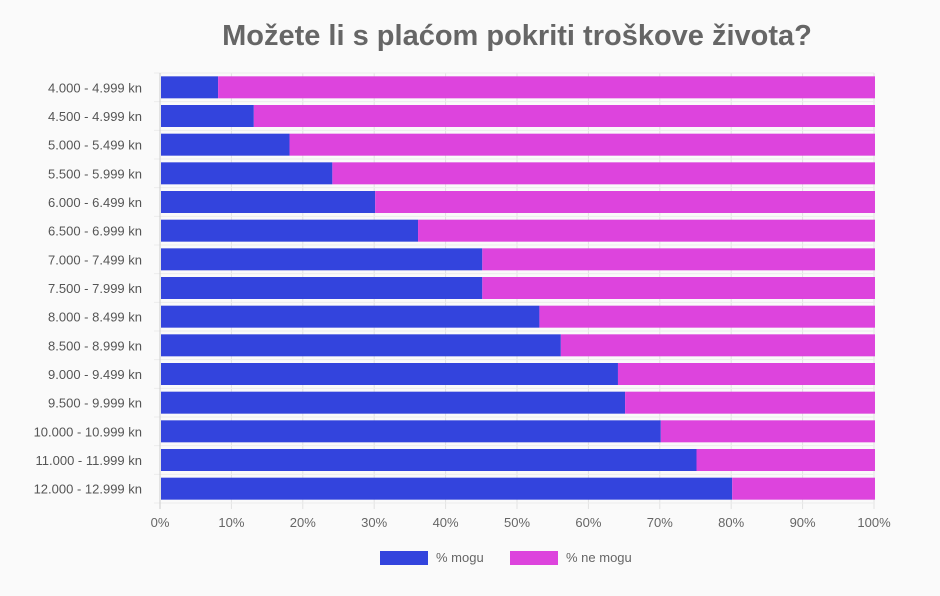 The height and width of the screenshot is (596, 940). What do you see at coordinates (160, 522) in the screenshot?
I see `x-tick-label: 0%` at bounding box center [160, 522].